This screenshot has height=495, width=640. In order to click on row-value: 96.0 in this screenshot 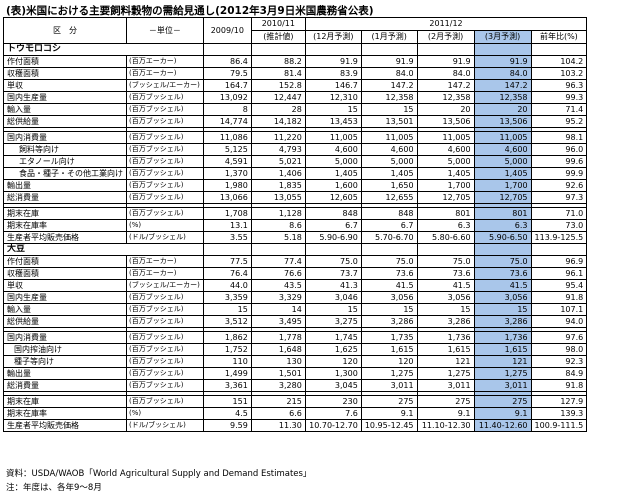, I will do `click(559, 149)`.